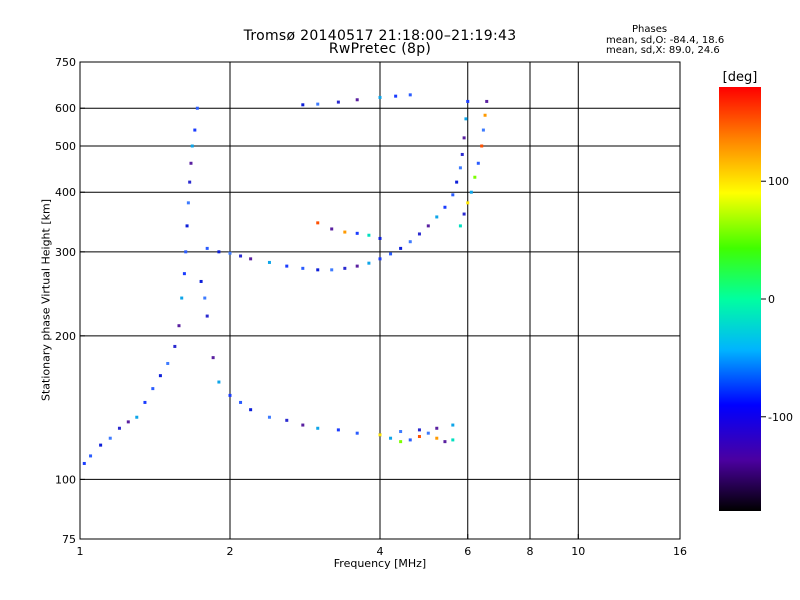 Image resolution: width=800 pixels, height=600 pixels. What do you see at coordinates (578, 551) in the screenshot?
I see `x-tick-label: 10` at bounding box center [578, 551].